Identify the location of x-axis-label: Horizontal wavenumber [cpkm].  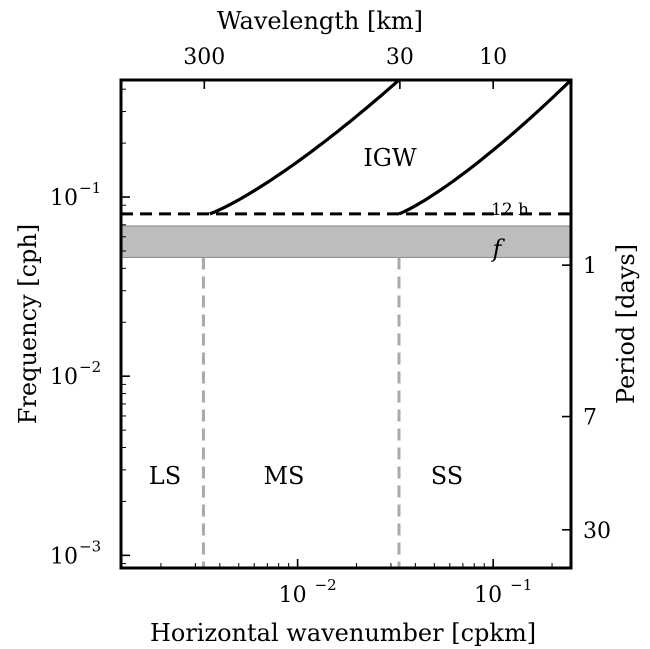
(343, 633).